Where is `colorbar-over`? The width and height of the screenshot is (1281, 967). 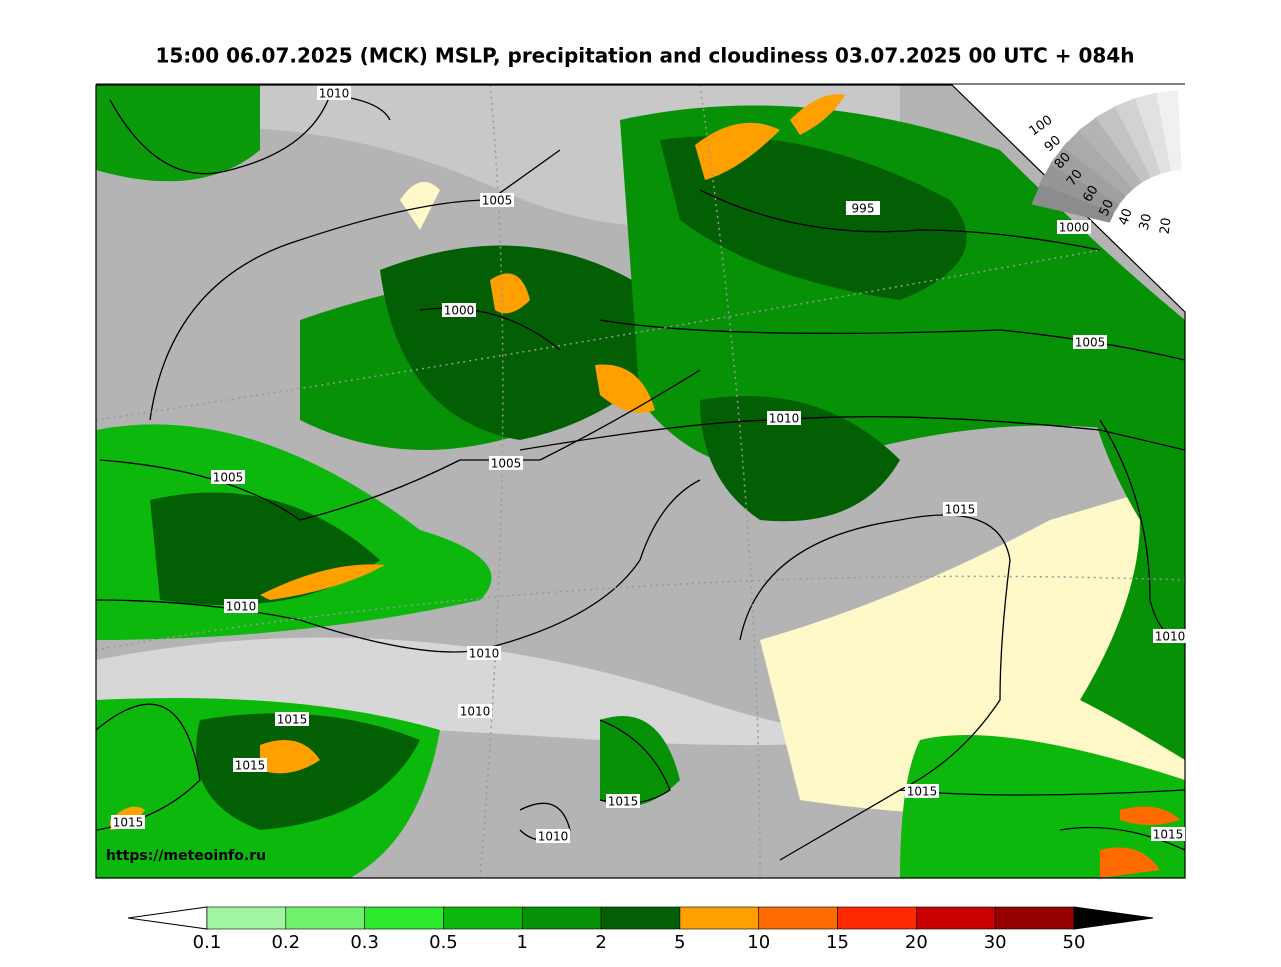
colorbar-over is located at coordinates (1113, 918).